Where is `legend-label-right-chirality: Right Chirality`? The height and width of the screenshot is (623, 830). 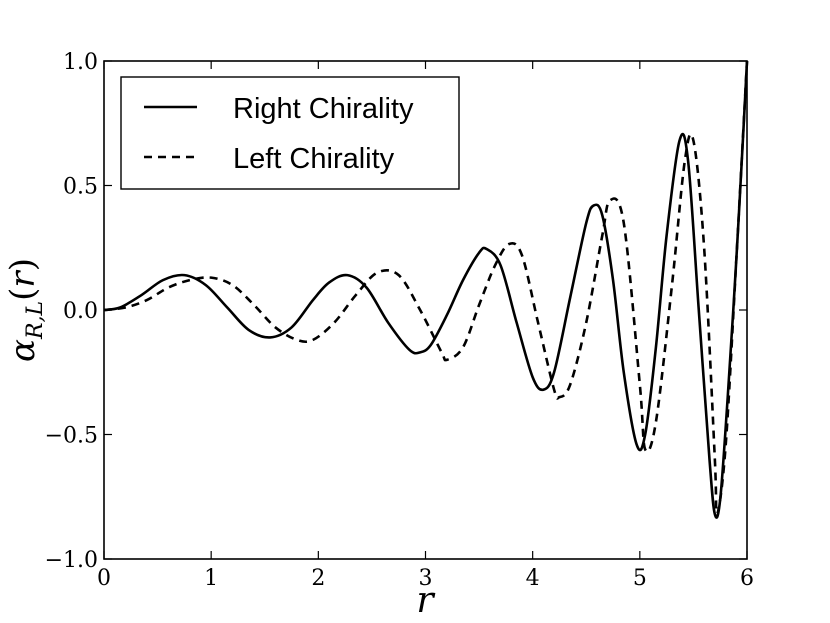
legend-label-right-chirality: Right Chirality is located at coordinates (323, 109).